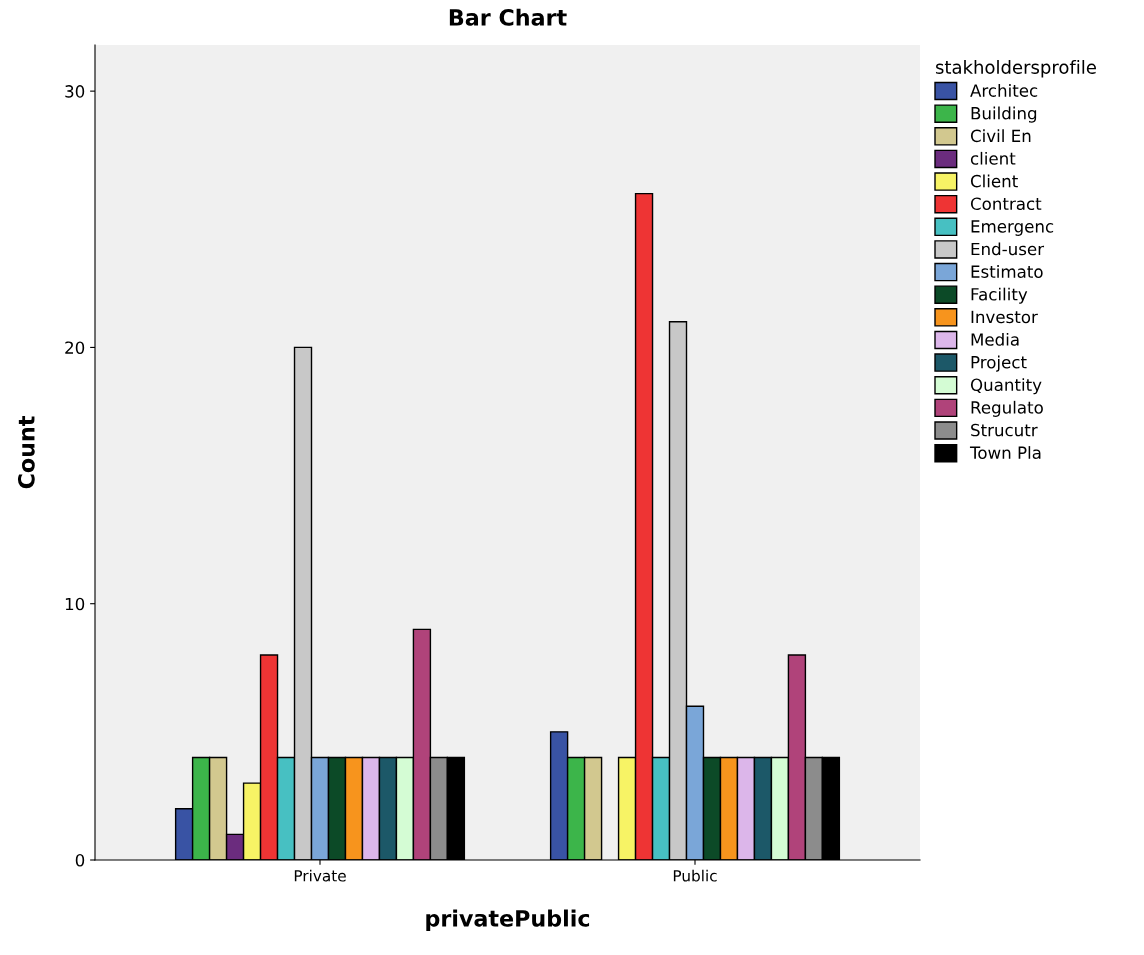 The image size is (1144, 955). I want to click on legend-label: Contract, so click(1006, 204).